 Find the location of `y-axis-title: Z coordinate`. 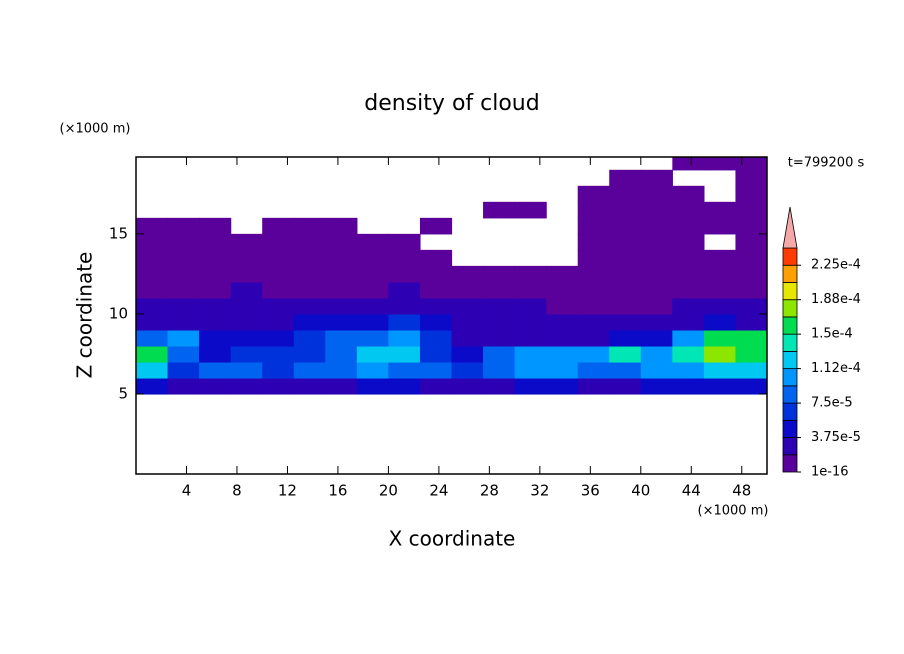

y-axis-title: Z coordinate is located at coordinates (85, 315).